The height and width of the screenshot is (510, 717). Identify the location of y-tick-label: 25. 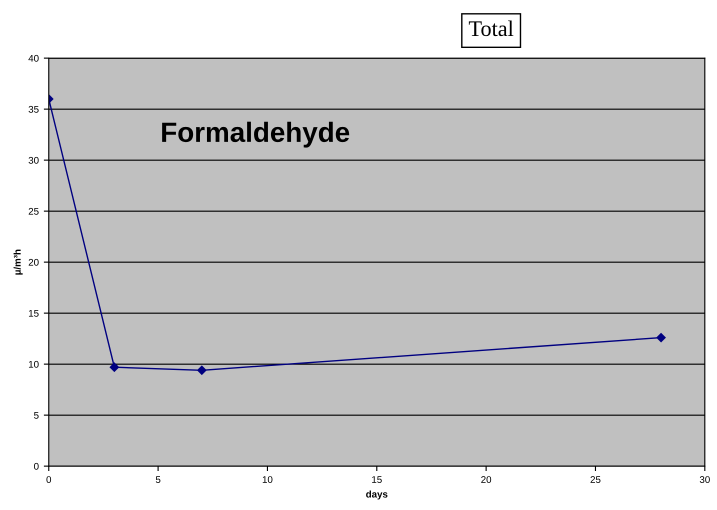
(33, 211).